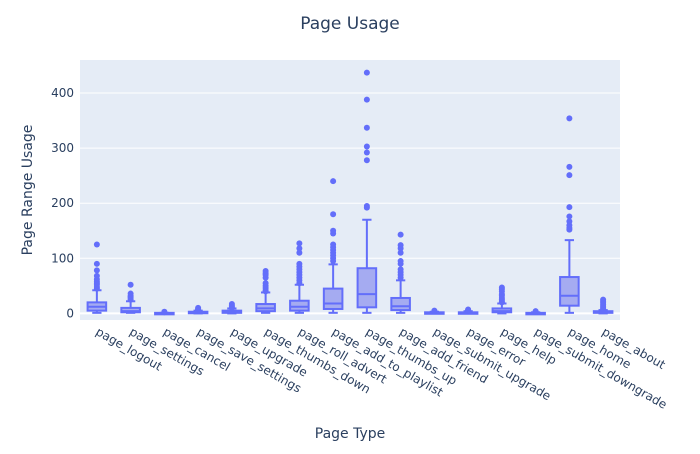  I want to click on box-page_thumbs_down, so click(265, 290).